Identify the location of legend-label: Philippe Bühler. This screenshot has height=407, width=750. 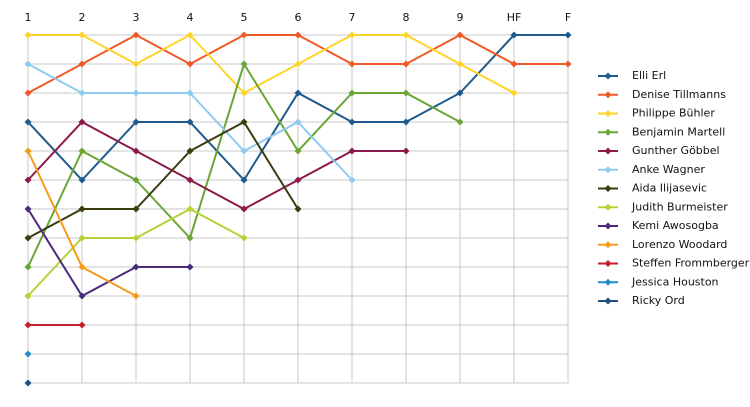
(673, 113).